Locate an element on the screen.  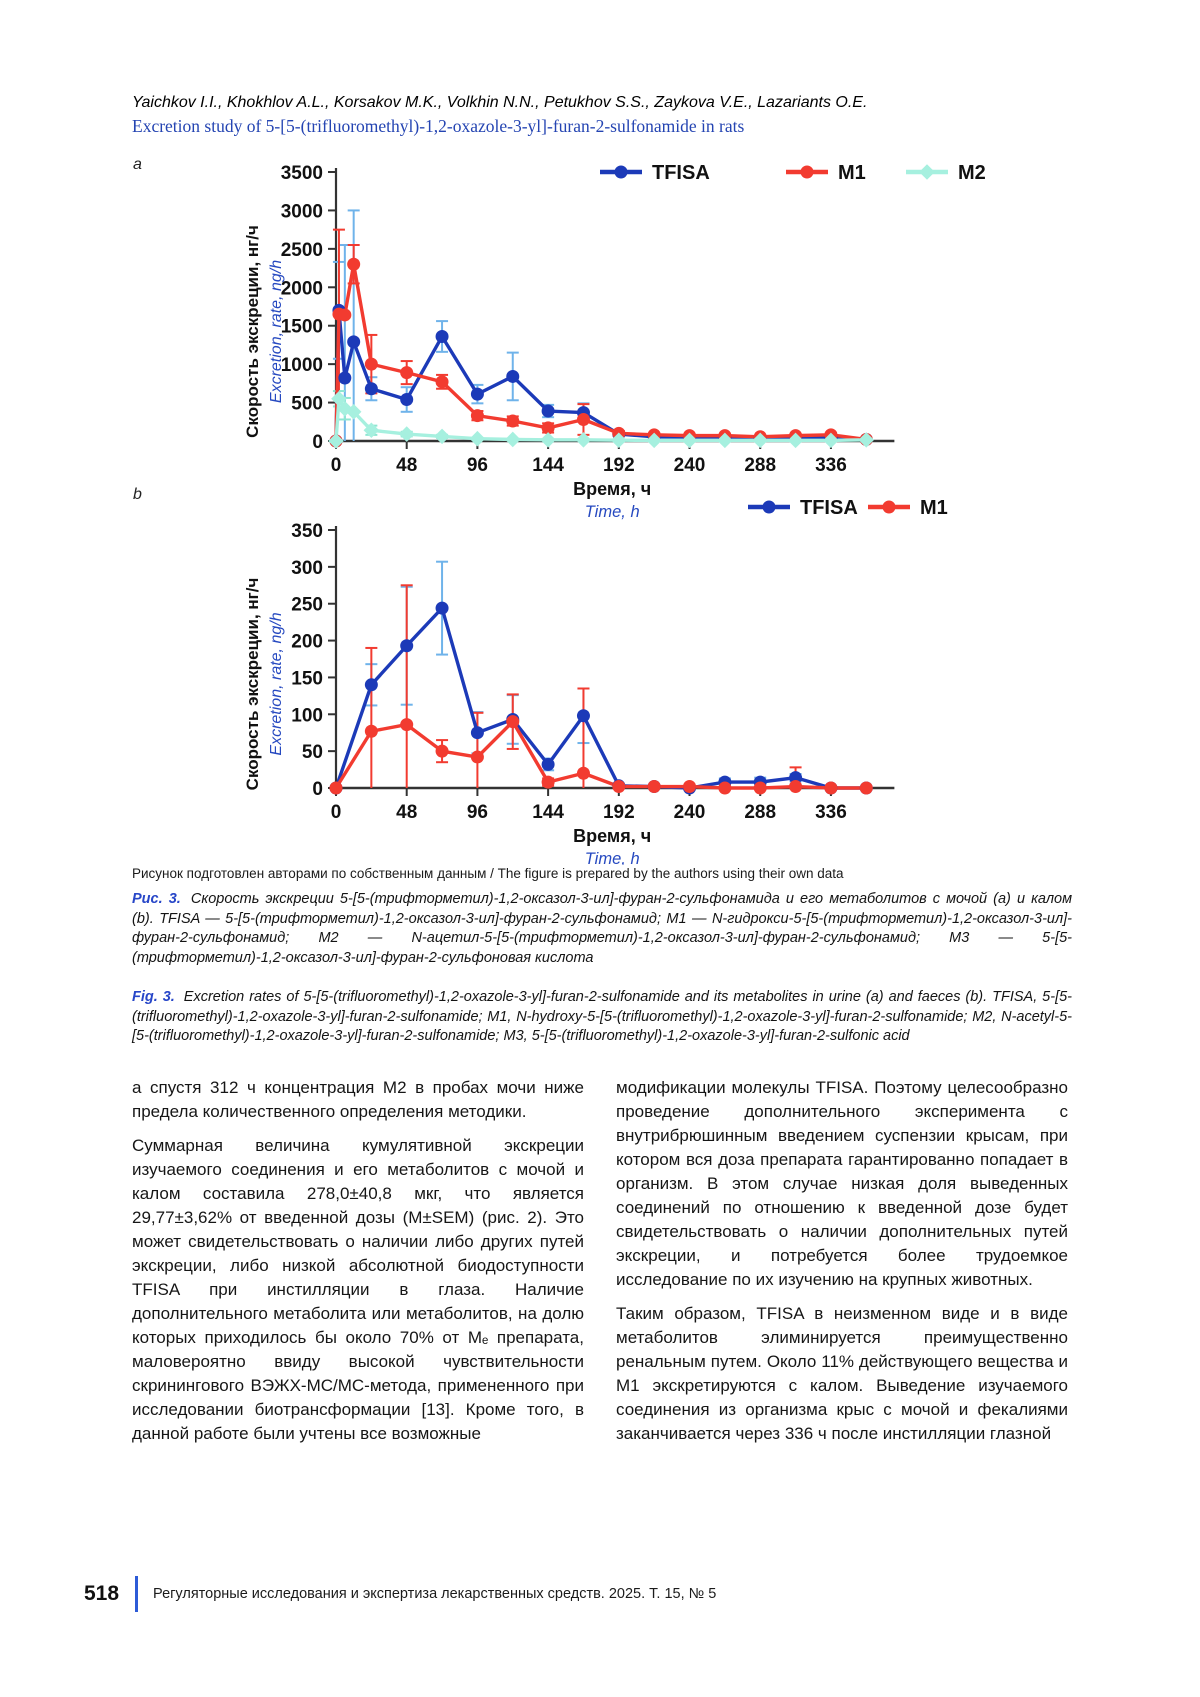
svg-text: 200 is located at coordinates (307, 642).